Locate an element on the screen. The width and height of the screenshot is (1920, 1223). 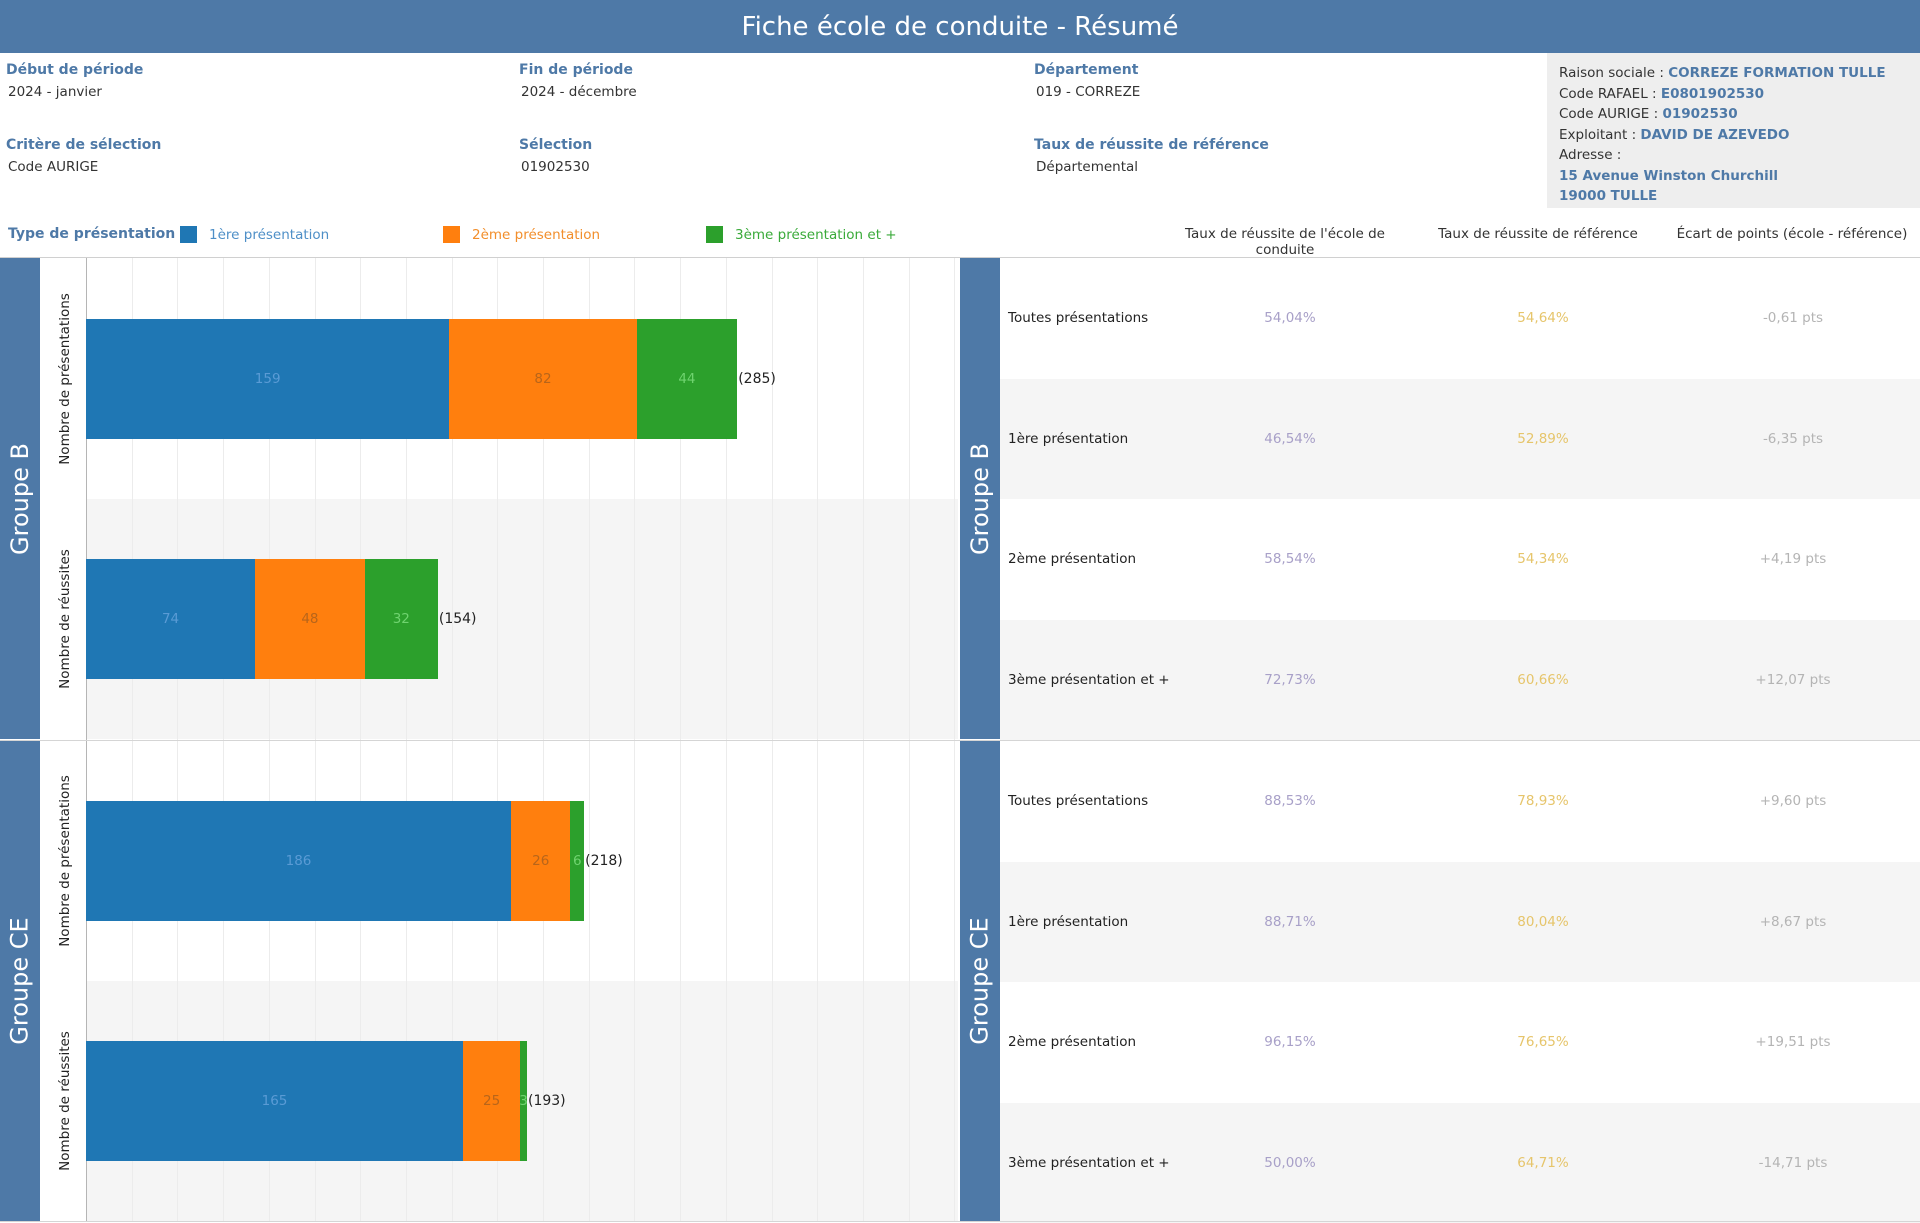
filter-debut-value: 2024 - janvier is located at coordinates (55, 92).